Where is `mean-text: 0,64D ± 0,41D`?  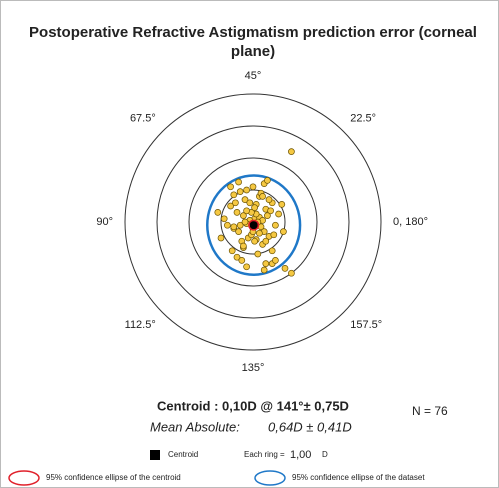
mean-text: 0,64D ± 0,41D is located at coordinates (310, 426).